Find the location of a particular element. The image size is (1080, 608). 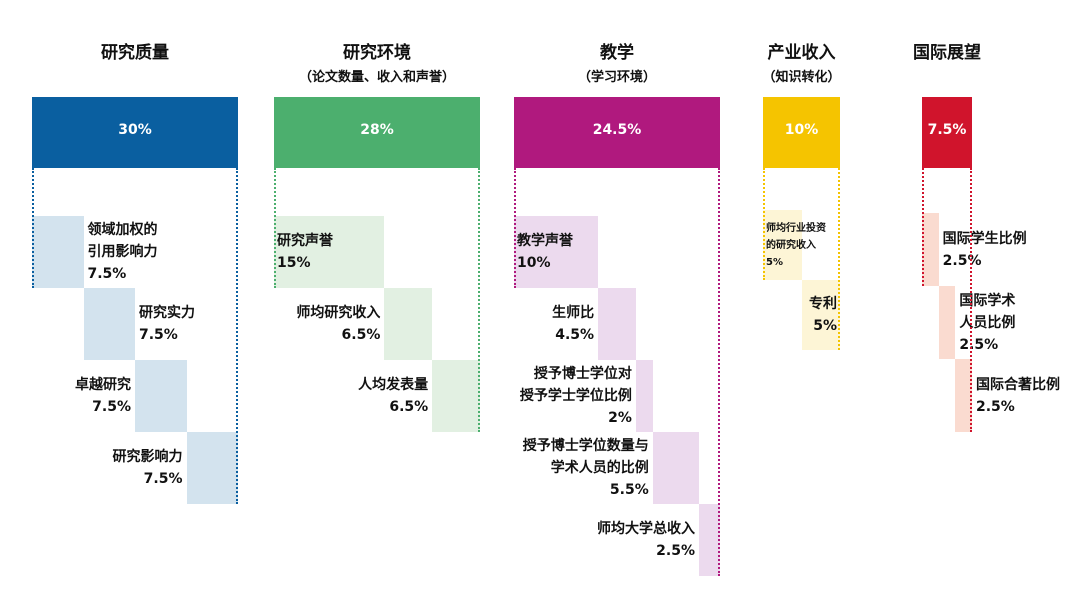

item-label: 研究实力 is located at coordinates (167, 313).